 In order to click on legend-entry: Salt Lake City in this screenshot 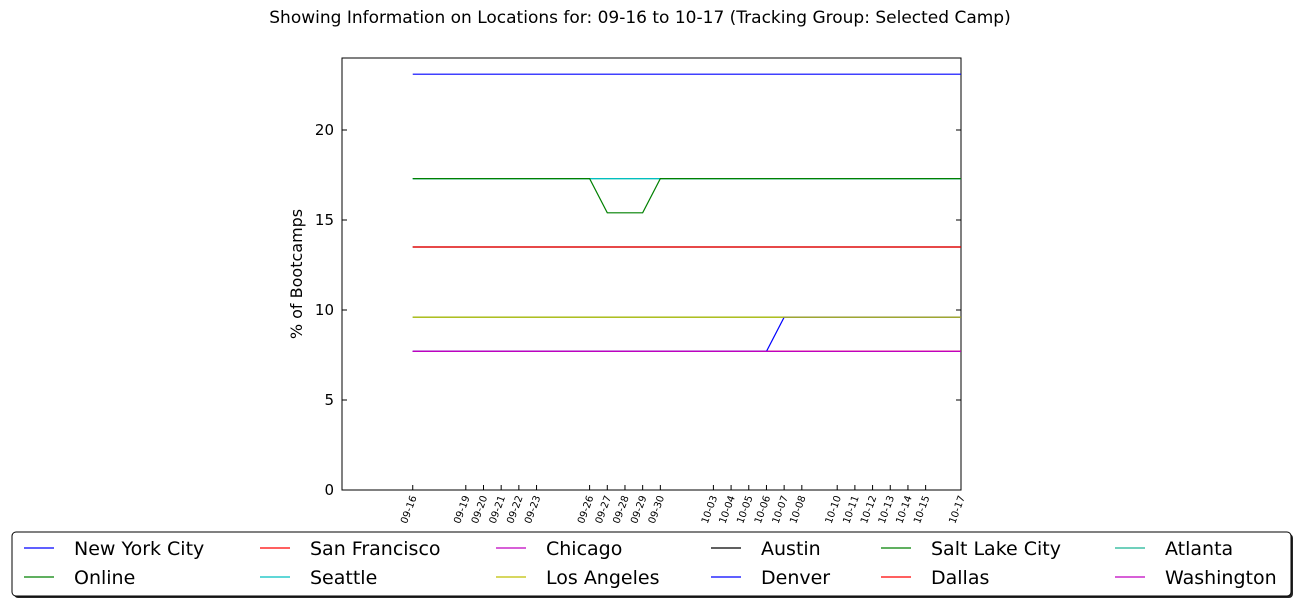, I will do `click(996, 549)`.